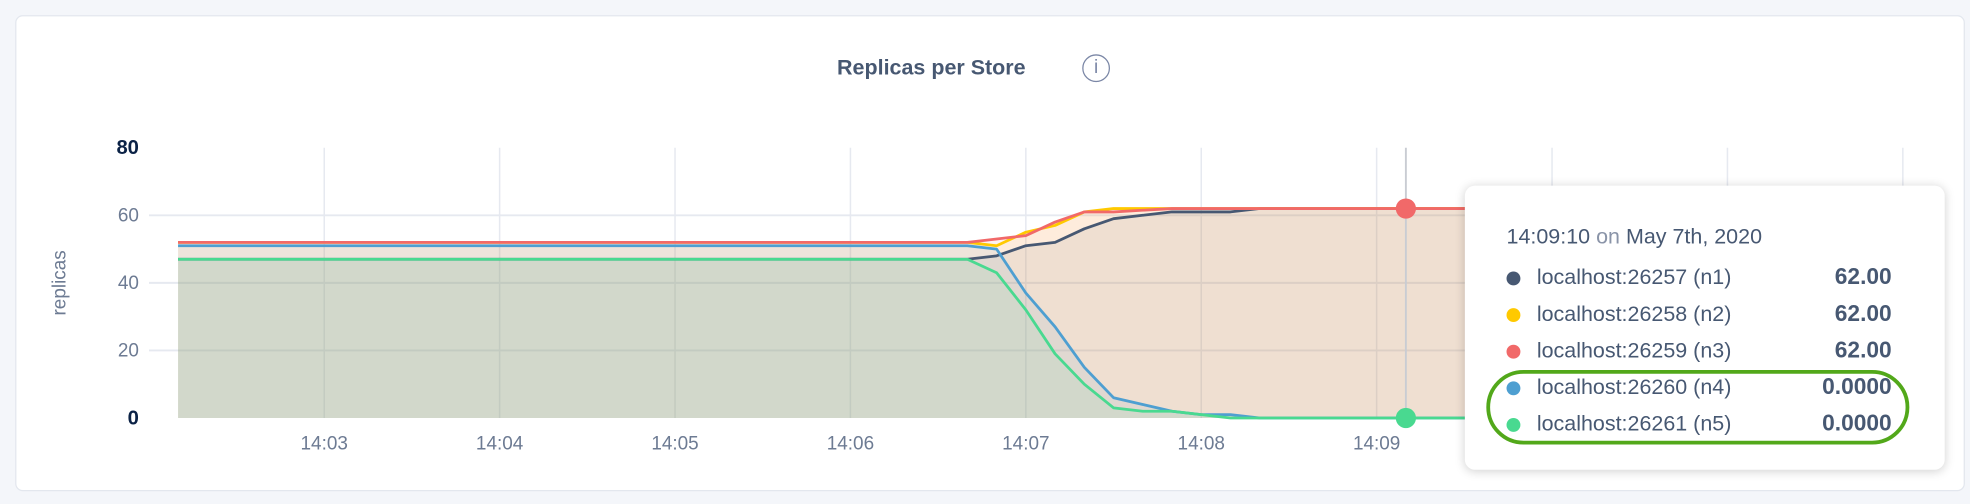 Image resolution: width=1970 pixels, height=504 pixels. Describe the element at coordinates (1201, 444) in the screenshot. I see `x-tick-label: 14:08` at that location.